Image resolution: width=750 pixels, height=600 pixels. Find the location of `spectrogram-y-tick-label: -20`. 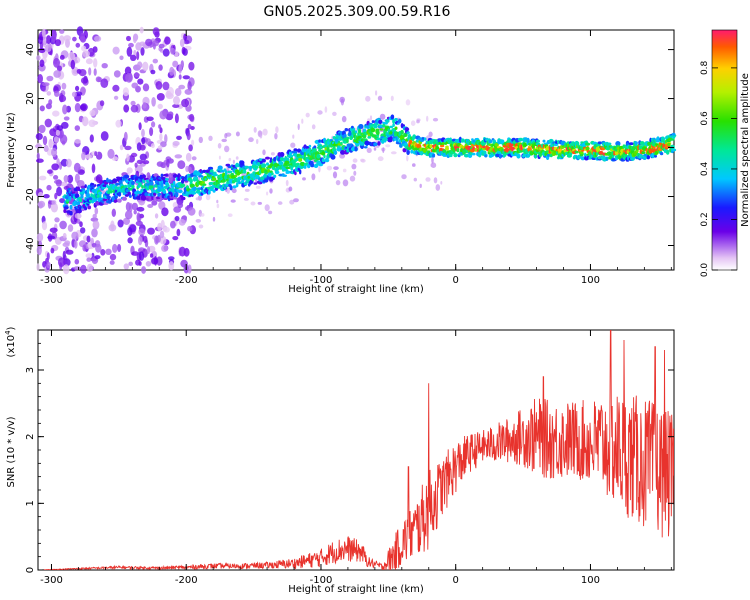

spectrogram-y-tick-label: -20 is located at coordinates (30, 196).